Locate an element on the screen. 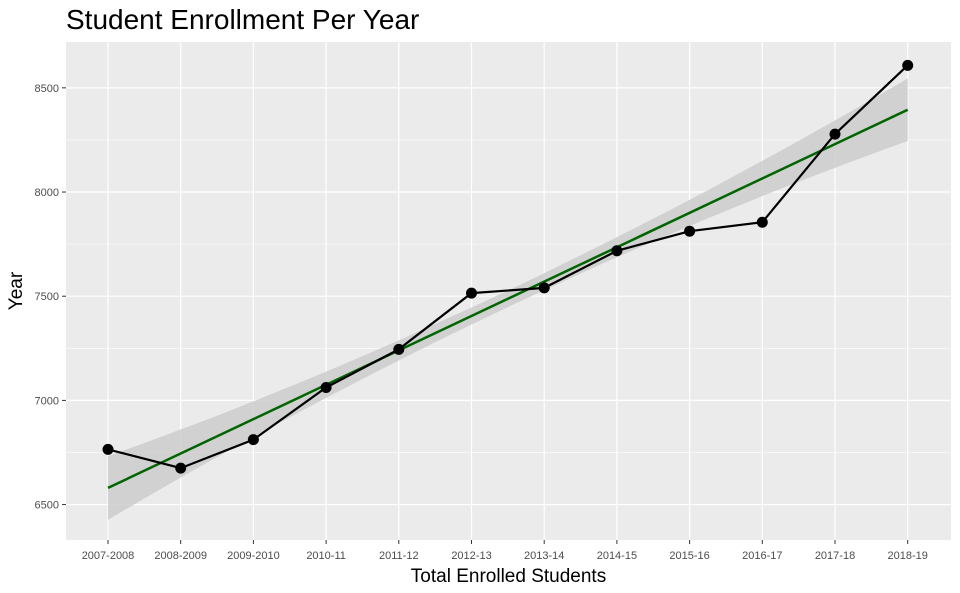 Image resolution: width=960 pixels, height=593 pixels. x-axis-title: Total Enrolled Students is located at coordinates (508, 576).